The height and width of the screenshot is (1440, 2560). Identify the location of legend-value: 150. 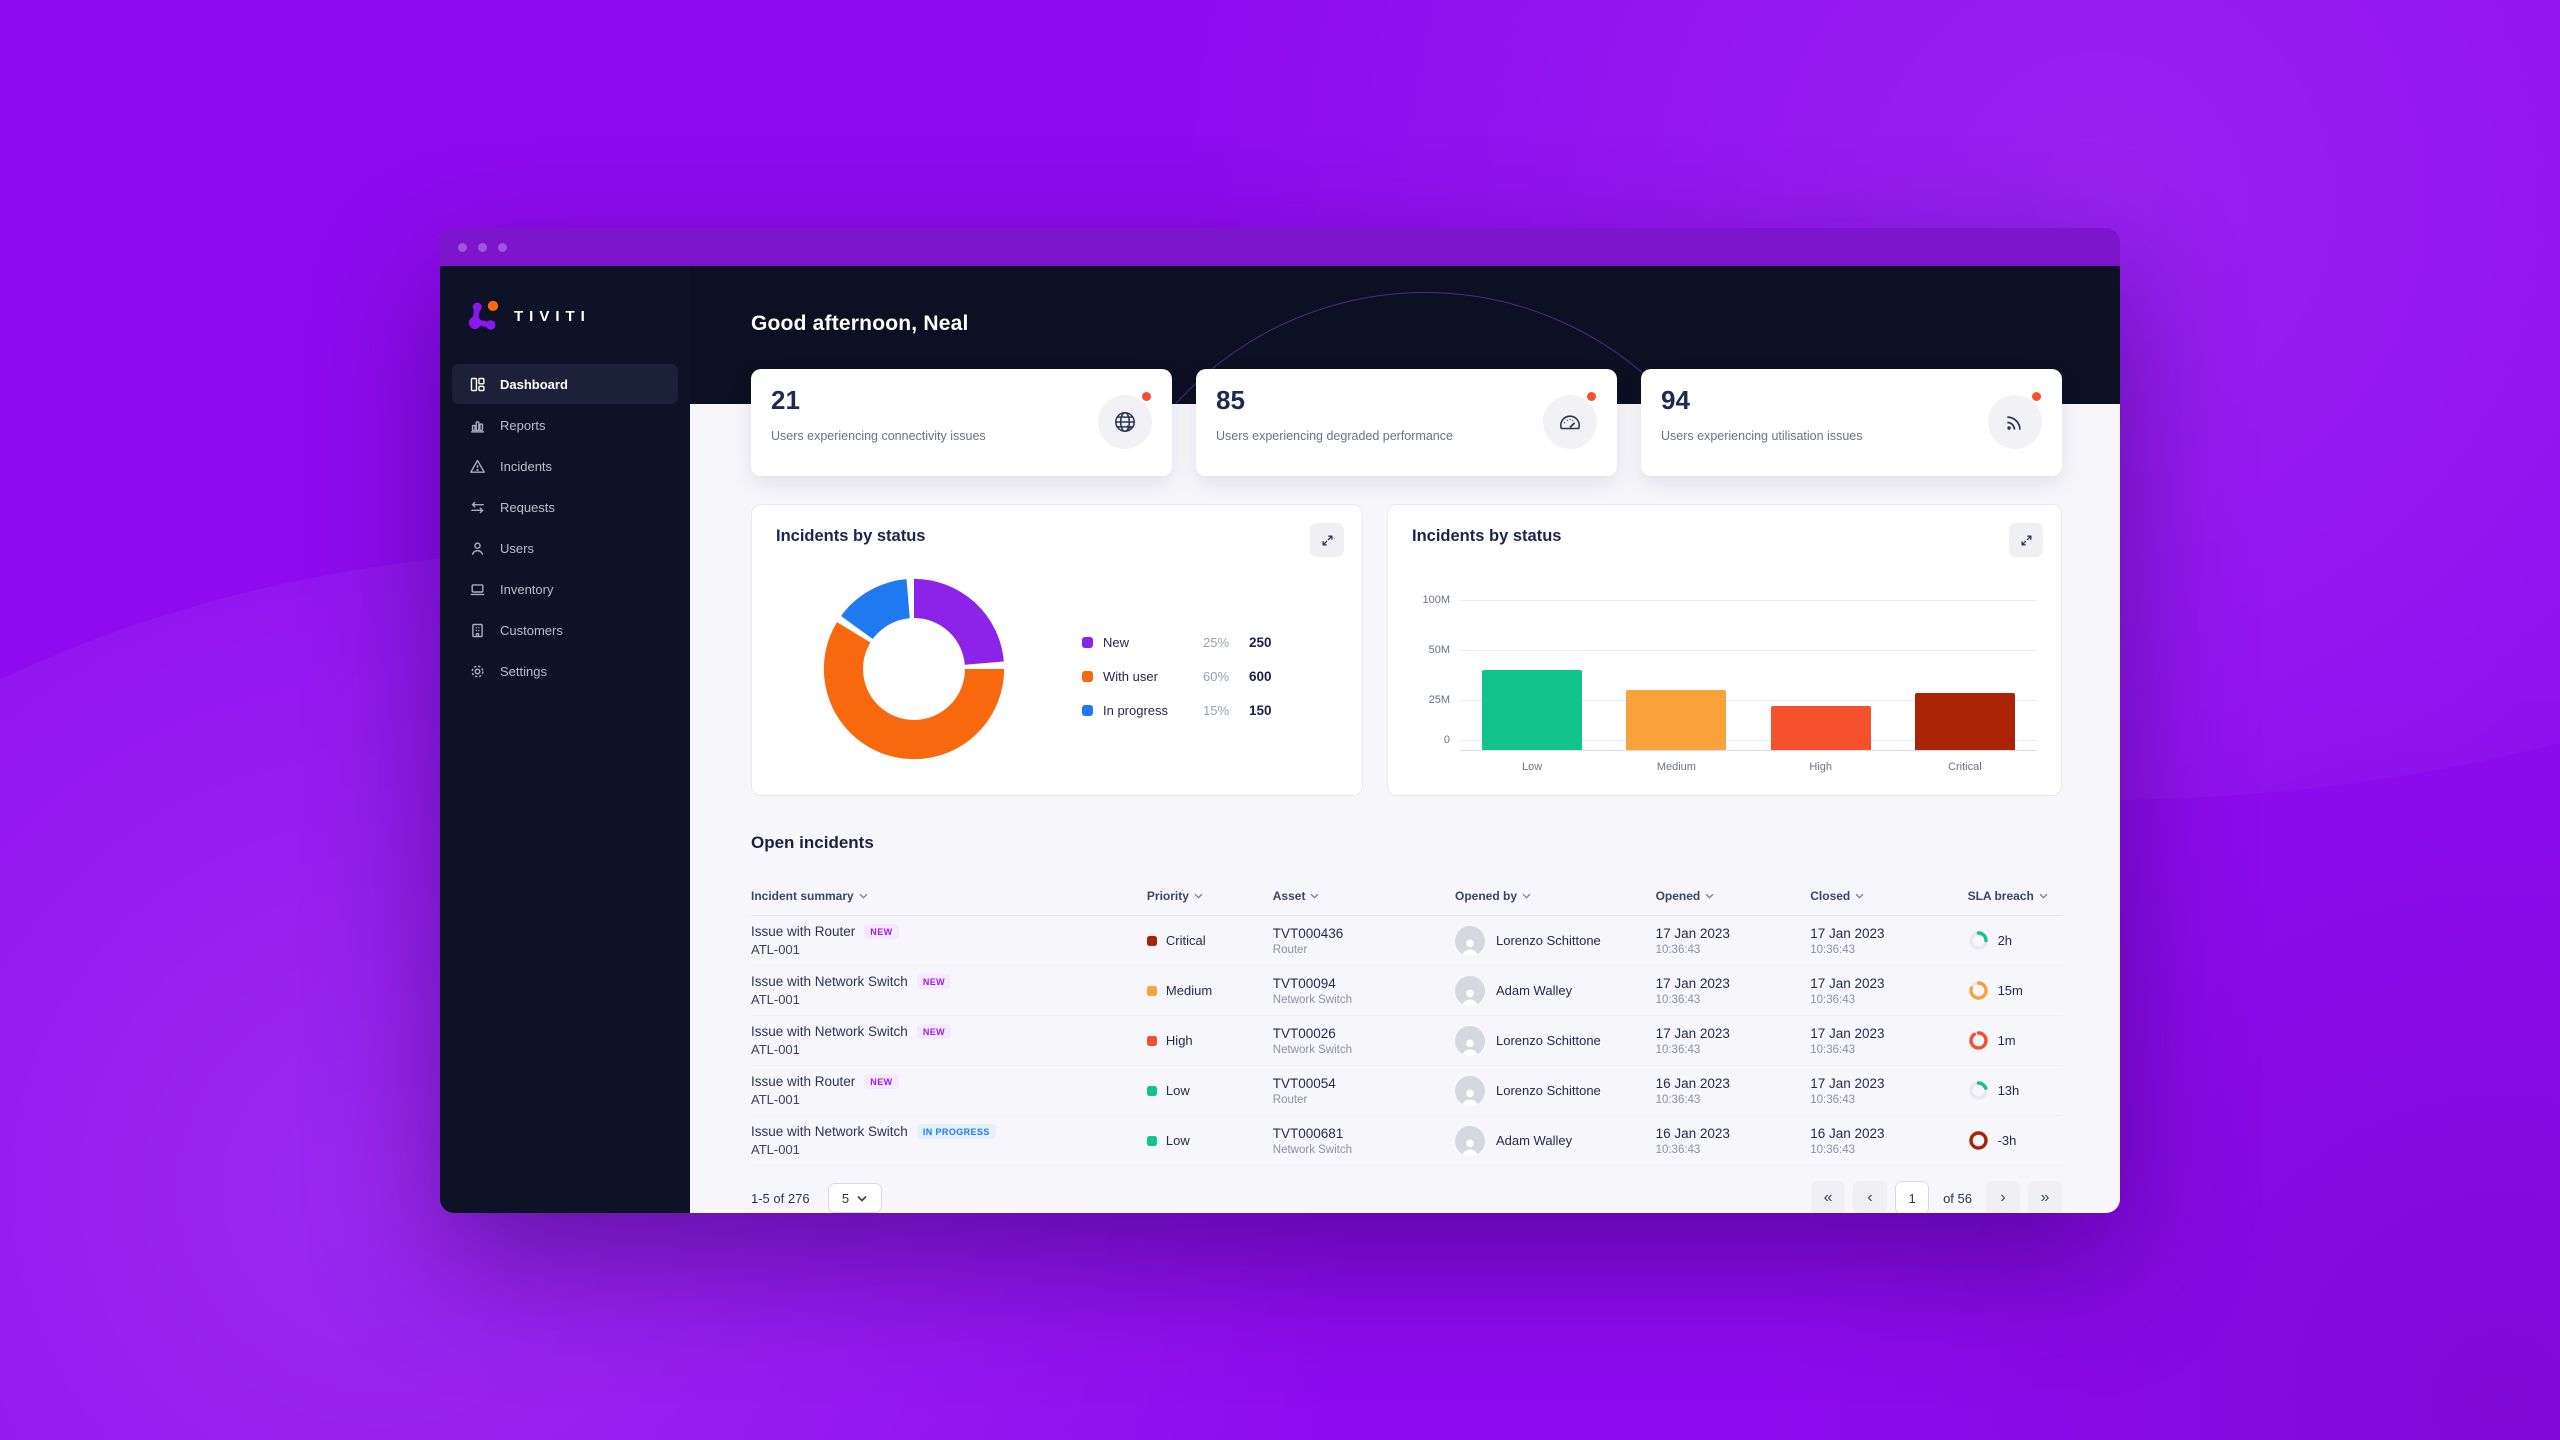
(1260, 710).